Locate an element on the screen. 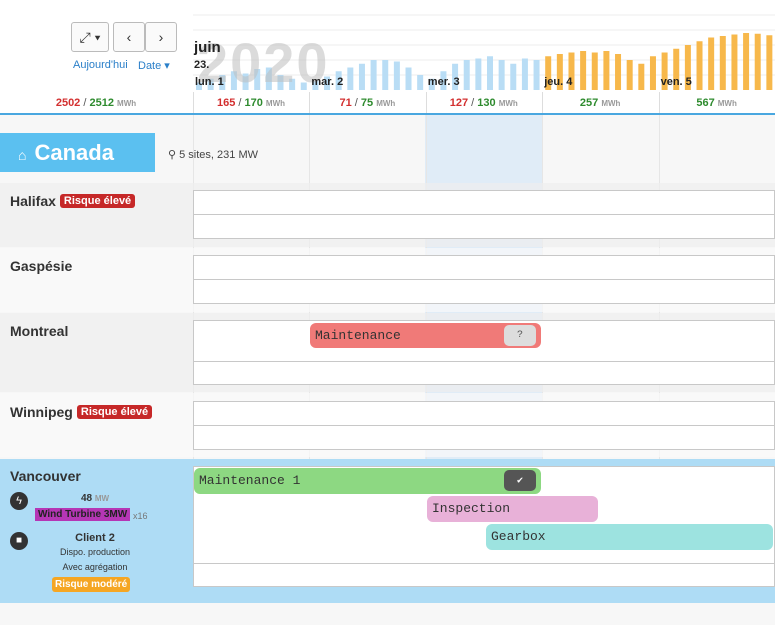 The image size is (775, 625). dispo: Dispo. production is located at coordinates (95, 552).